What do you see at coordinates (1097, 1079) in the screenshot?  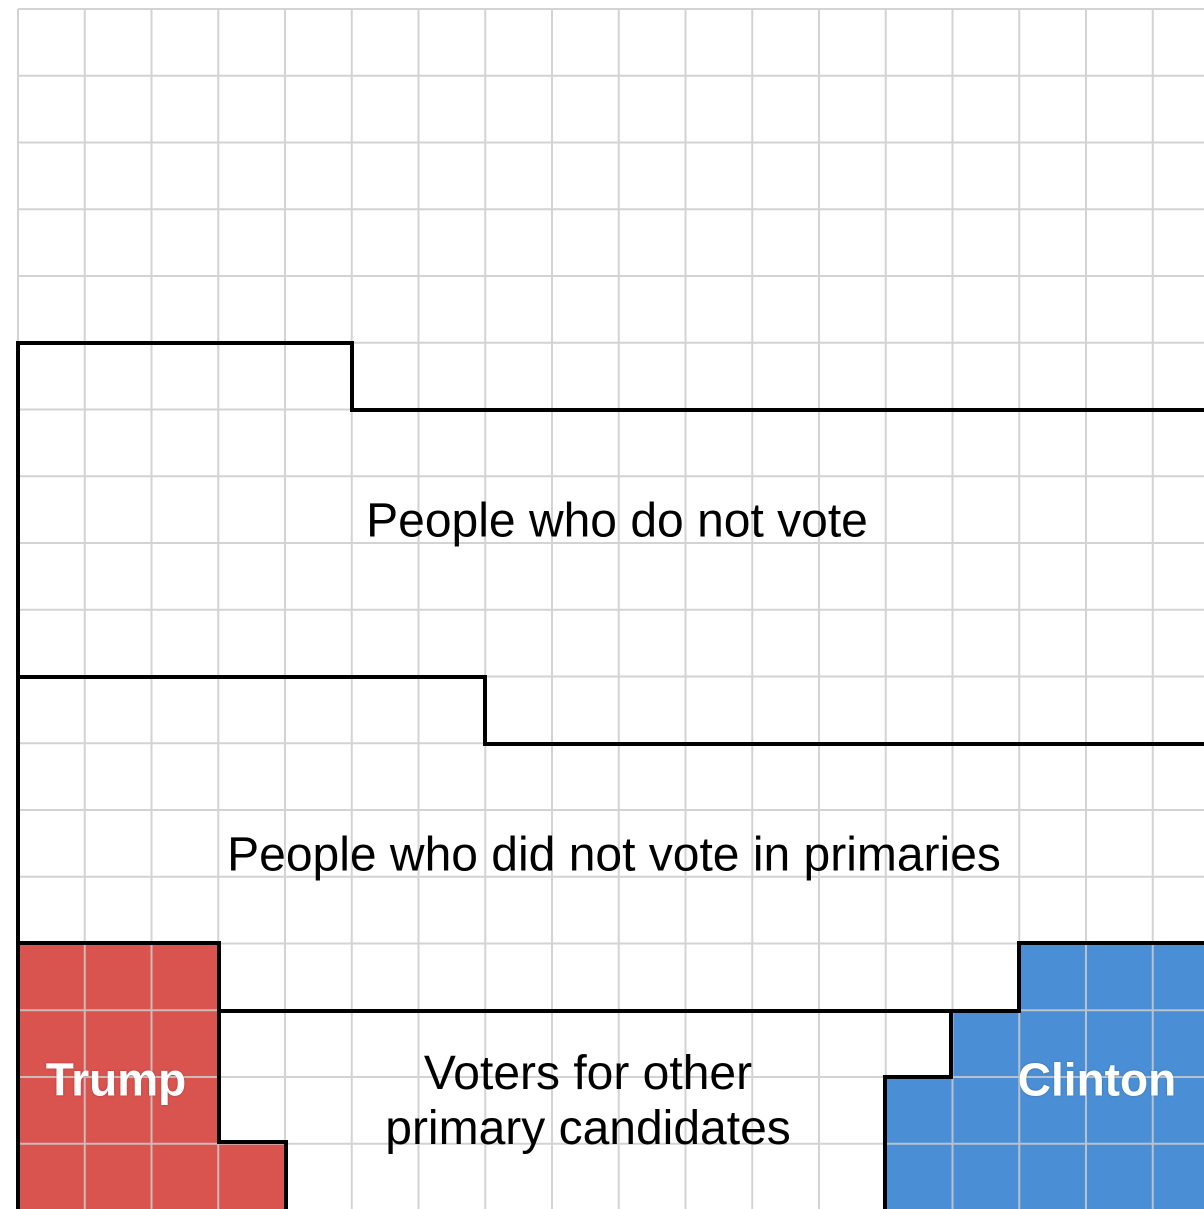 I see `clinton-label: Clinton` at bounding box center [1097, 1079].